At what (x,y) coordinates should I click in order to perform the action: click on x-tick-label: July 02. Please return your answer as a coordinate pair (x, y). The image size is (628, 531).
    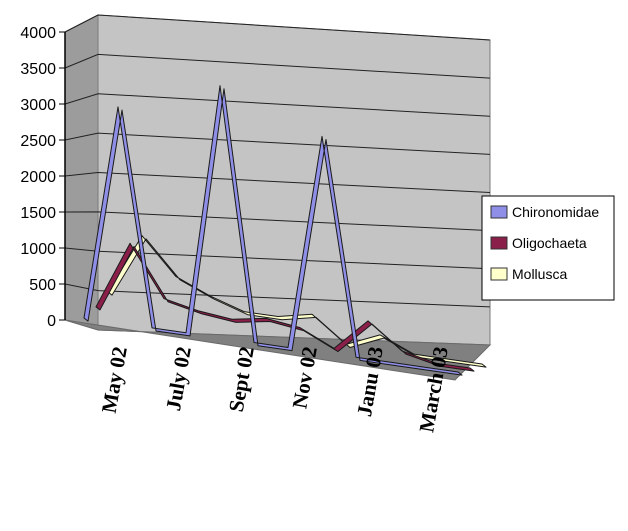
    Looking at the image, I should click on (178, 379).